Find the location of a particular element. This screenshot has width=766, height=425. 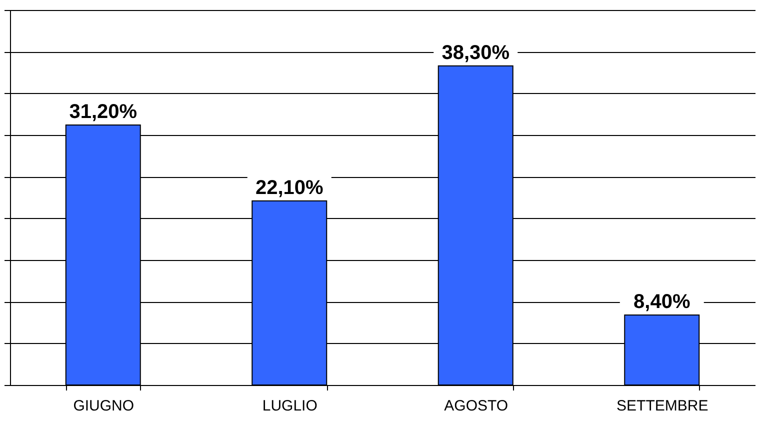

x-tick-label: AGOSTO is located at coordinates (476, 406).